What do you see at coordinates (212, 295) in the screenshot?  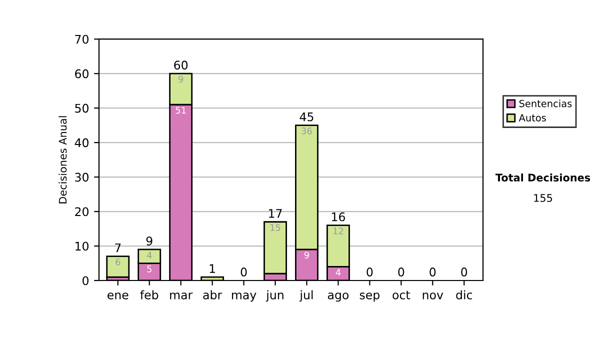 I see `x-tick-label: abr` at bounding box center [212, 295].